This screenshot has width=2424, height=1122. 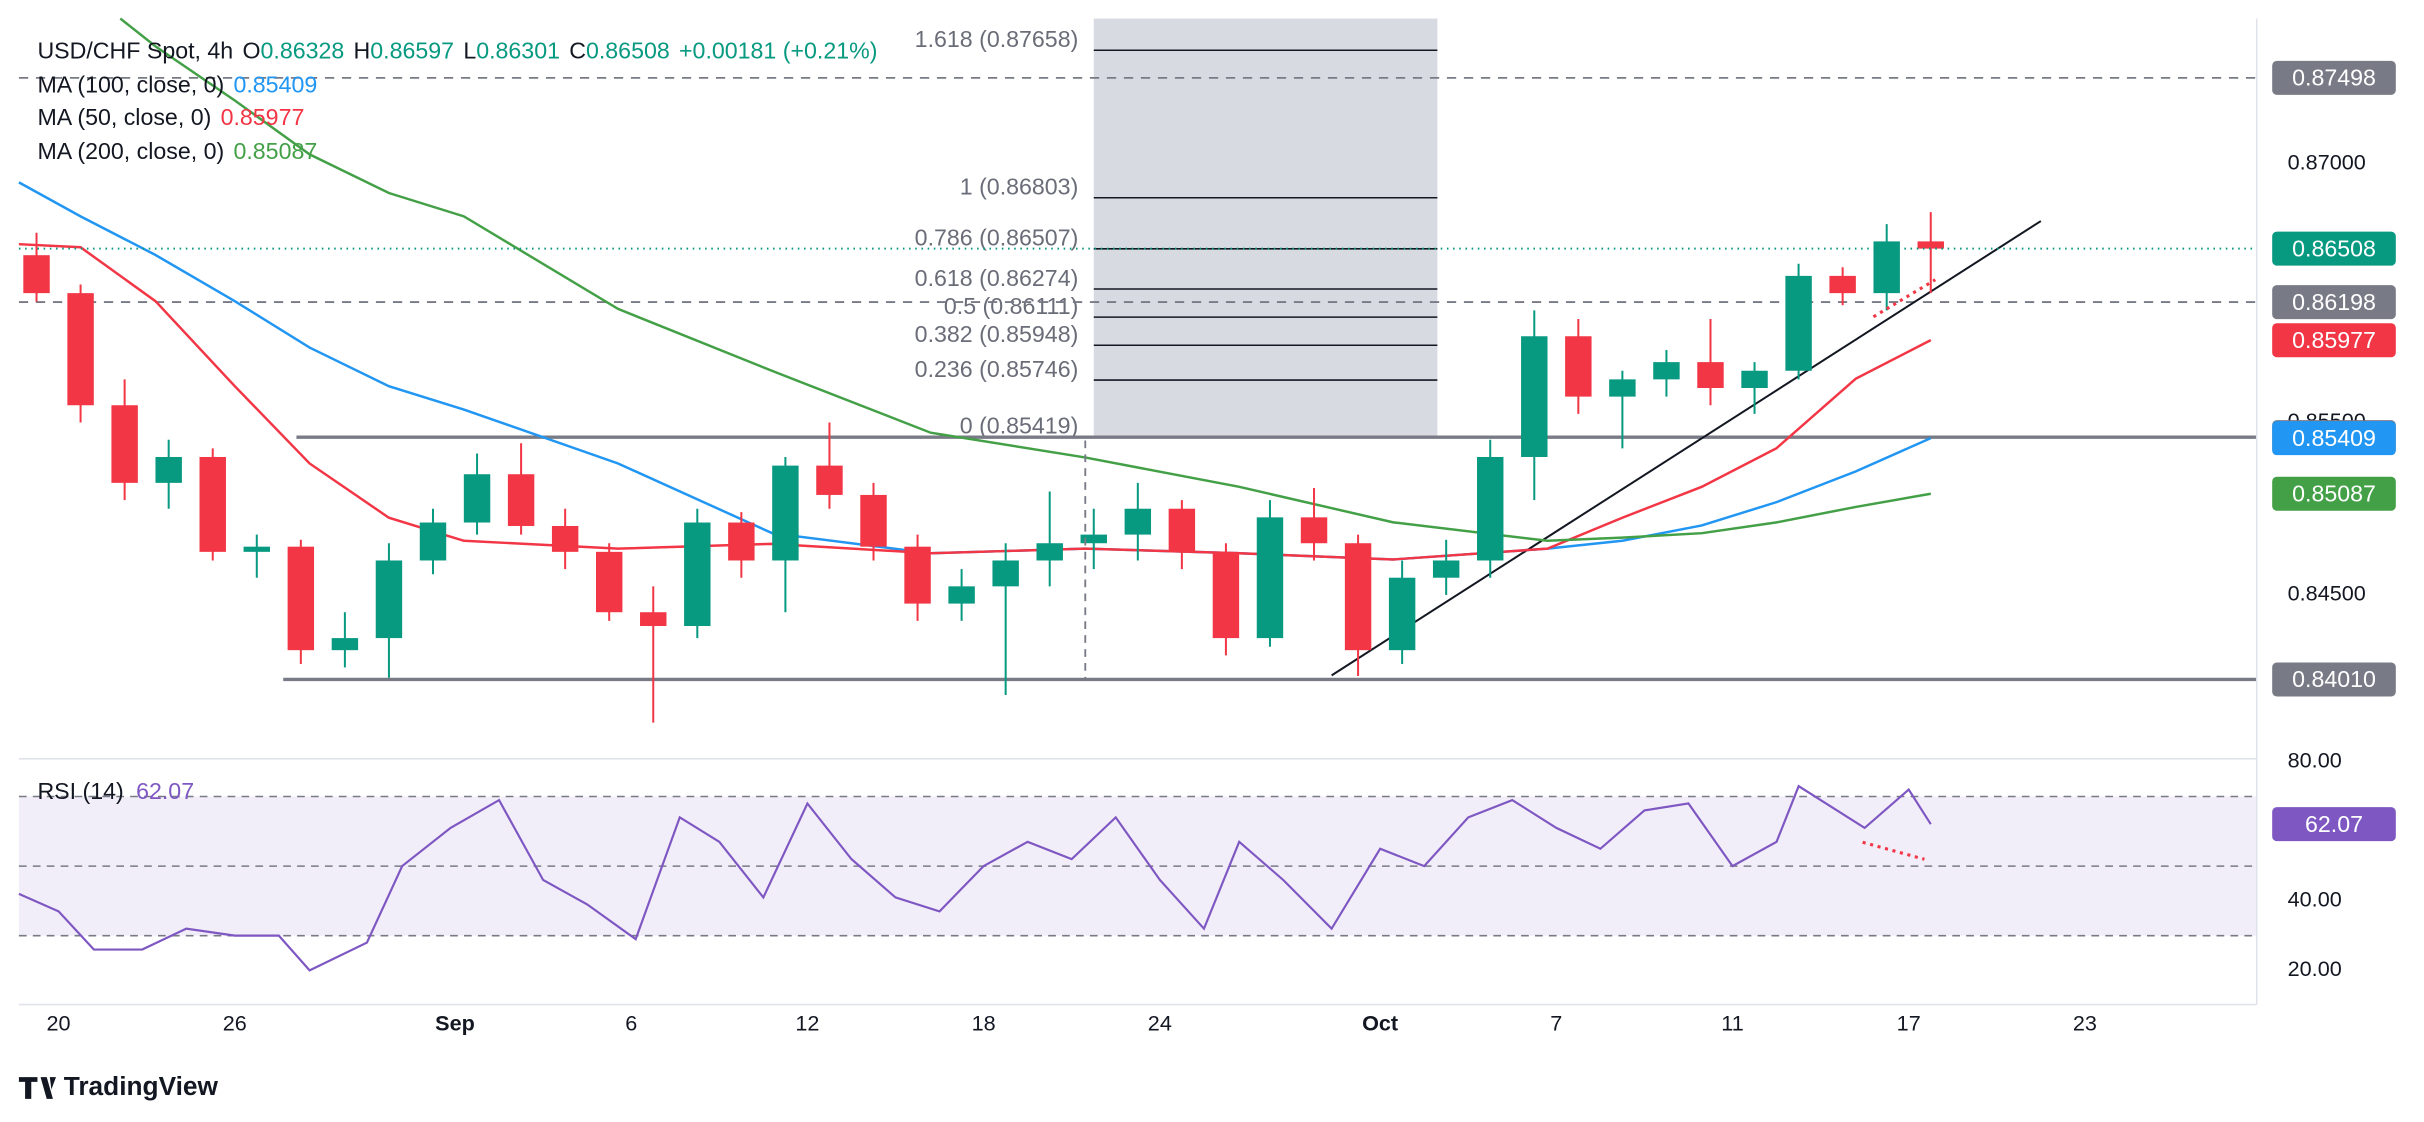 What do you see at coordinates (997, 334) in the screenshot?
I see `fib-label: 0.382 (0.85948)` at bounding box center [997, 334].